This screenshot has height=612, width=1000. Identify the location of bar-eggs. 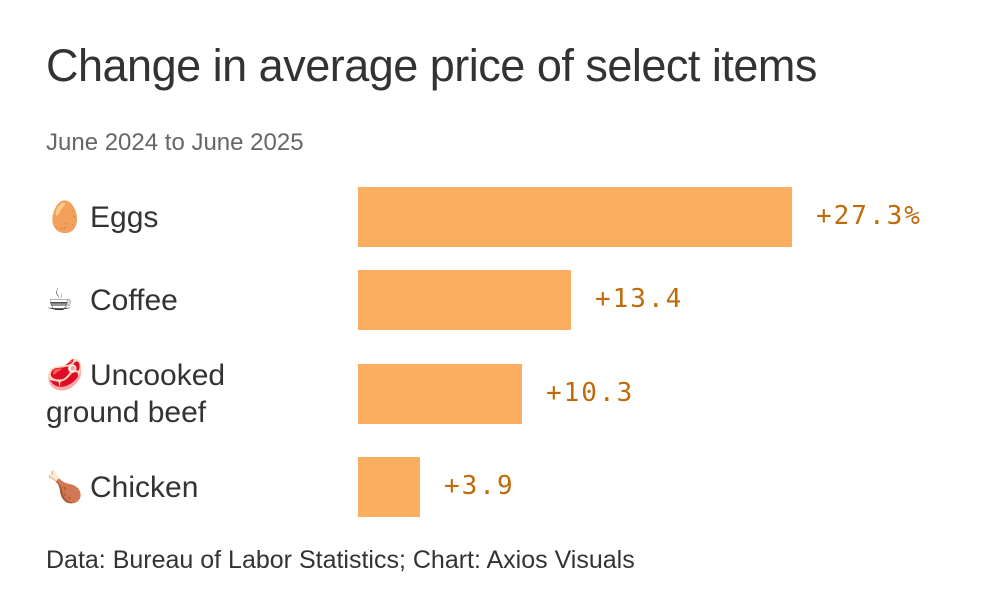
(575, 217).